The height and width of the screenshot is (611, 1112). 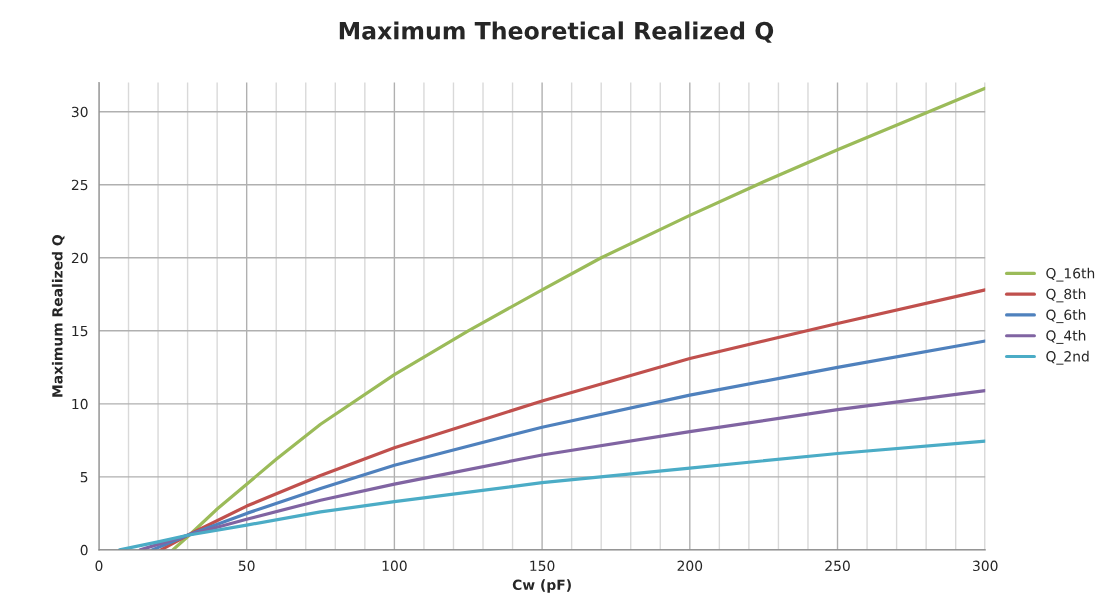 I want to click on x-tick-label: 0, so click(x=99, y=566).